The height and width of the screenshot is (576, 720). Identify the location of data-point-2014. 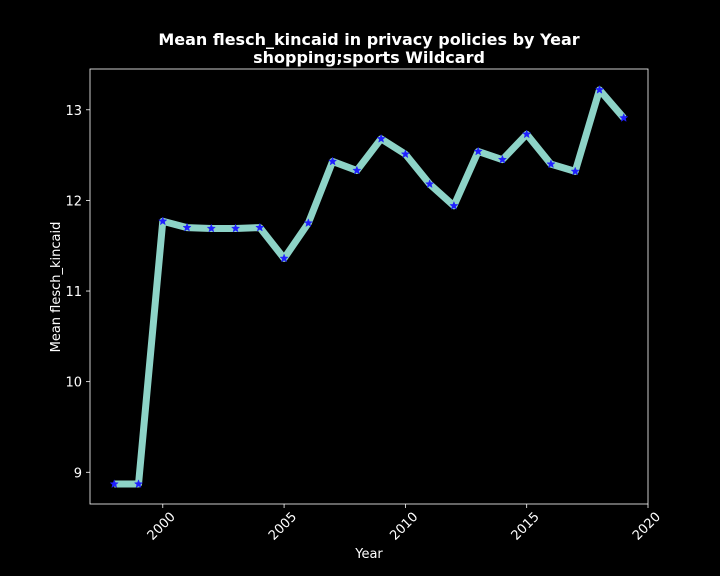
(502, 159).